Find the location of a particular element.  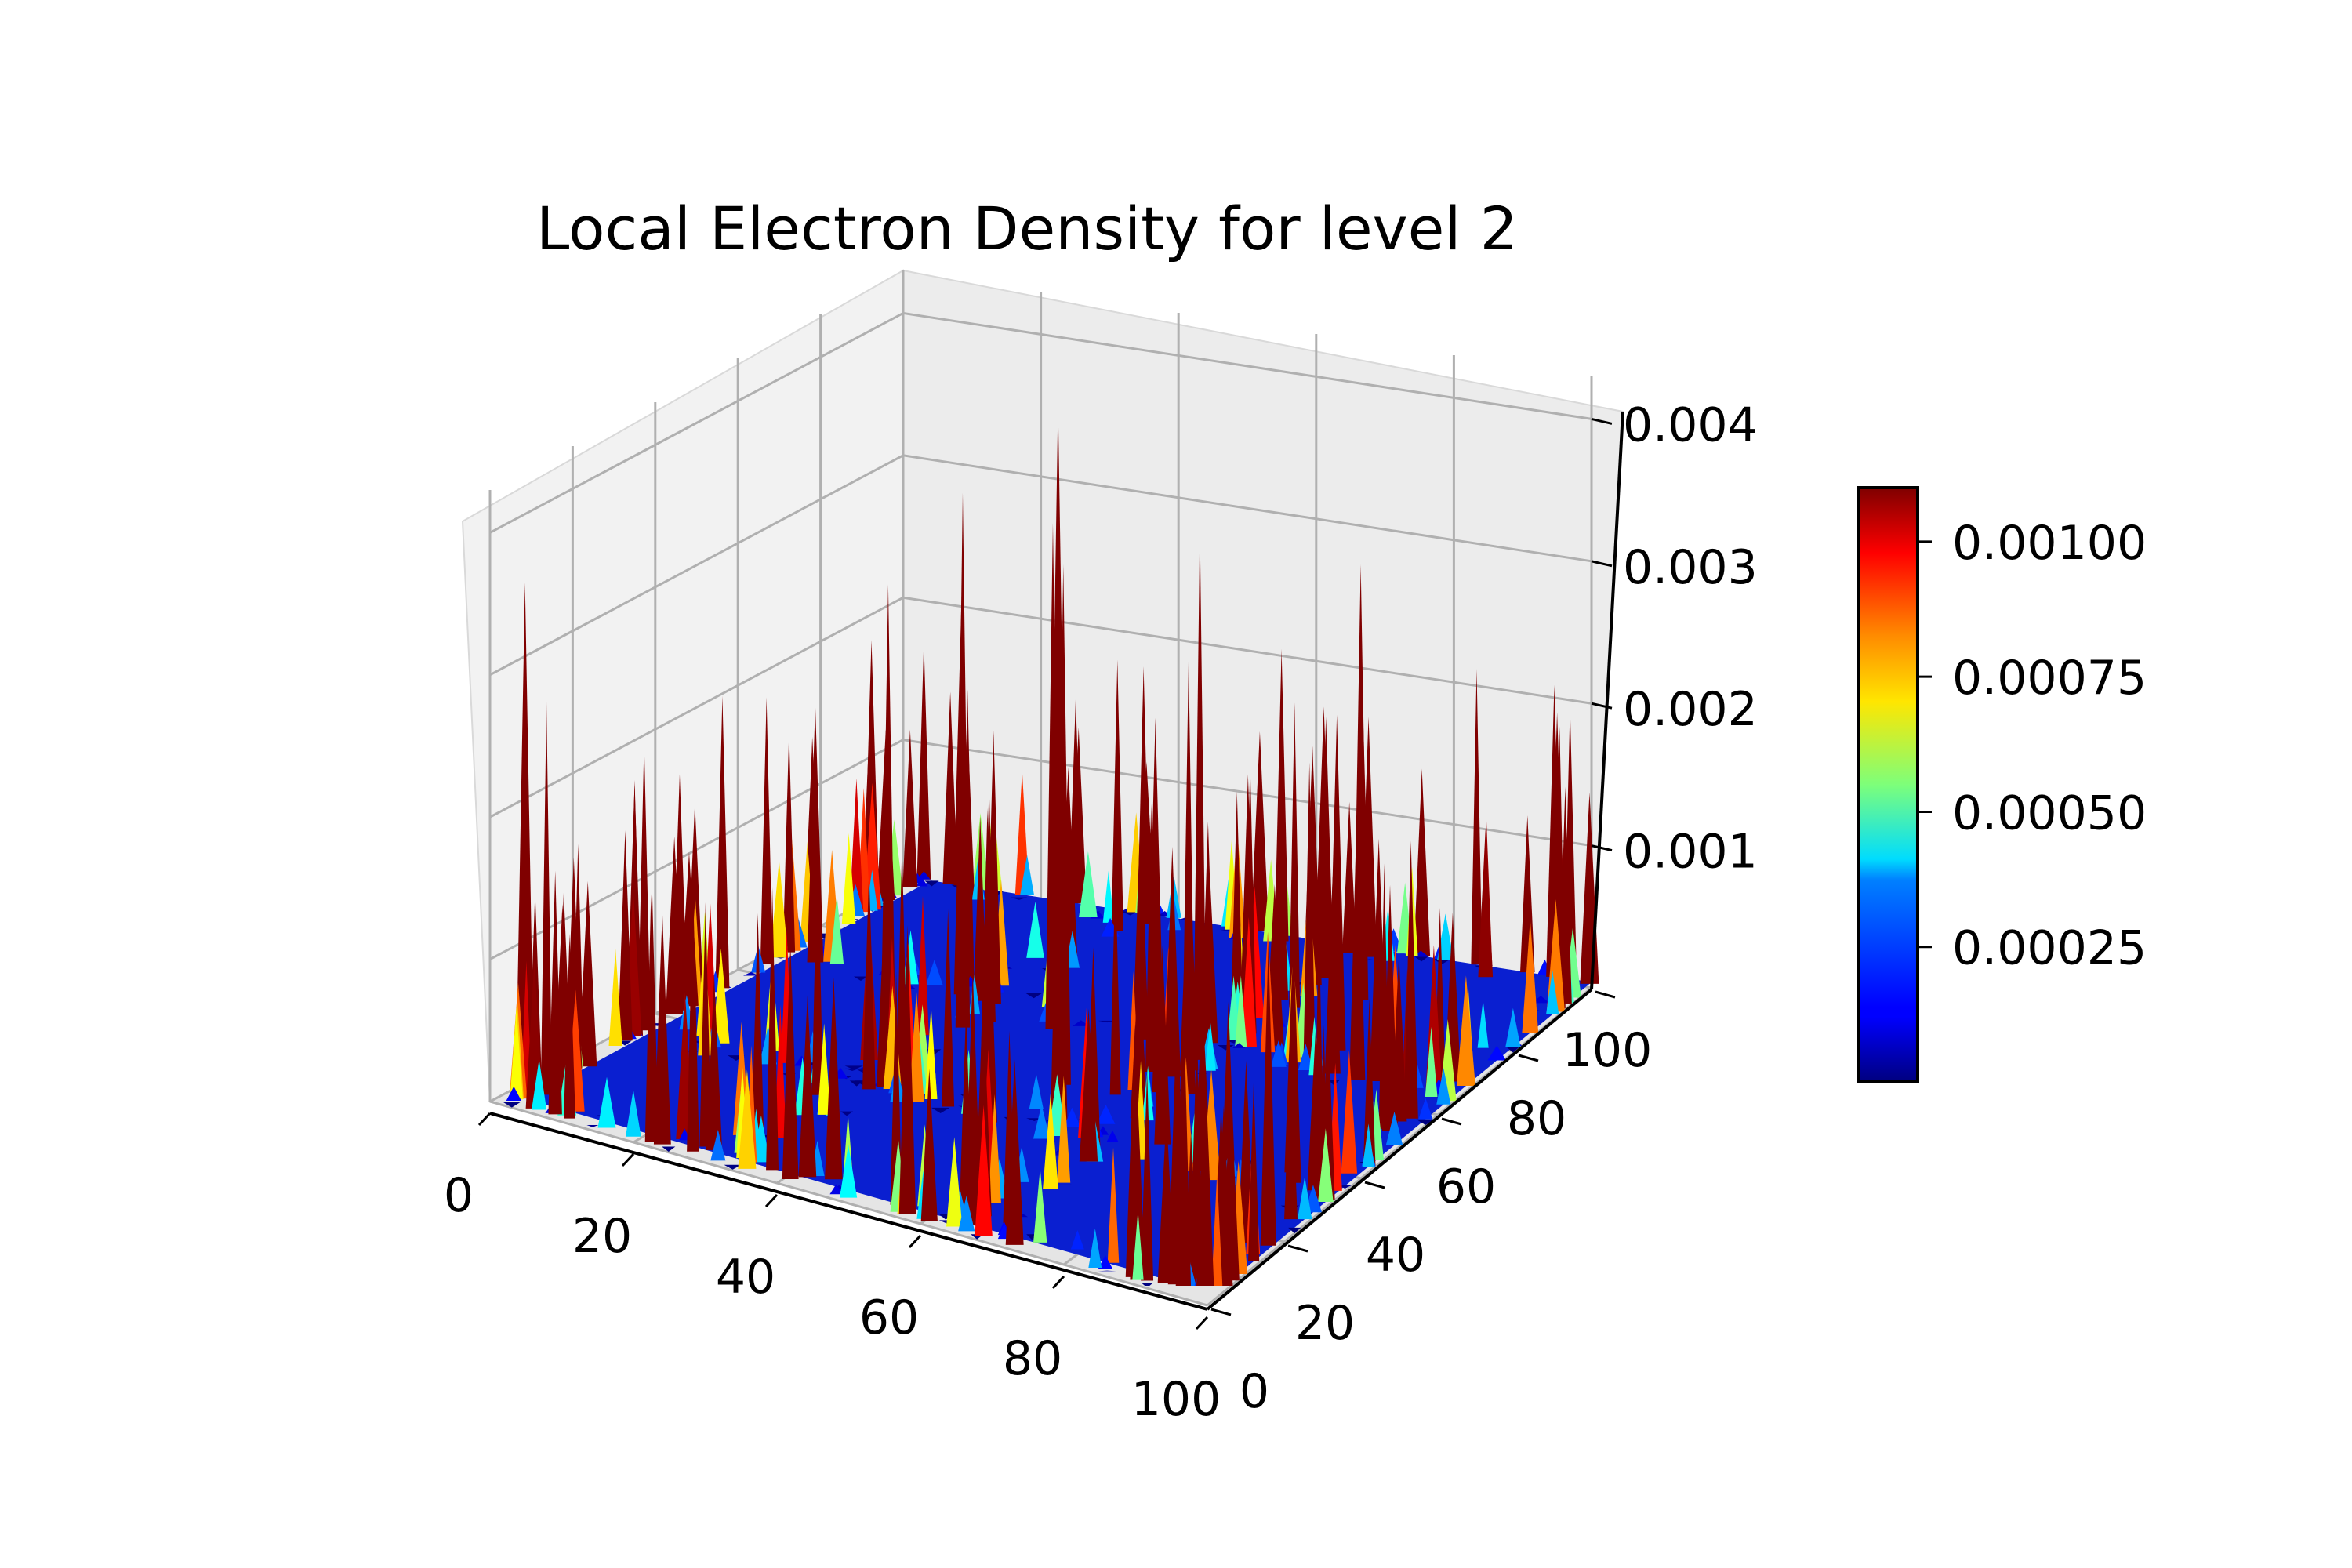

chart-title: Local Electron Density for level 2 is located at coordinates (1027, 229).